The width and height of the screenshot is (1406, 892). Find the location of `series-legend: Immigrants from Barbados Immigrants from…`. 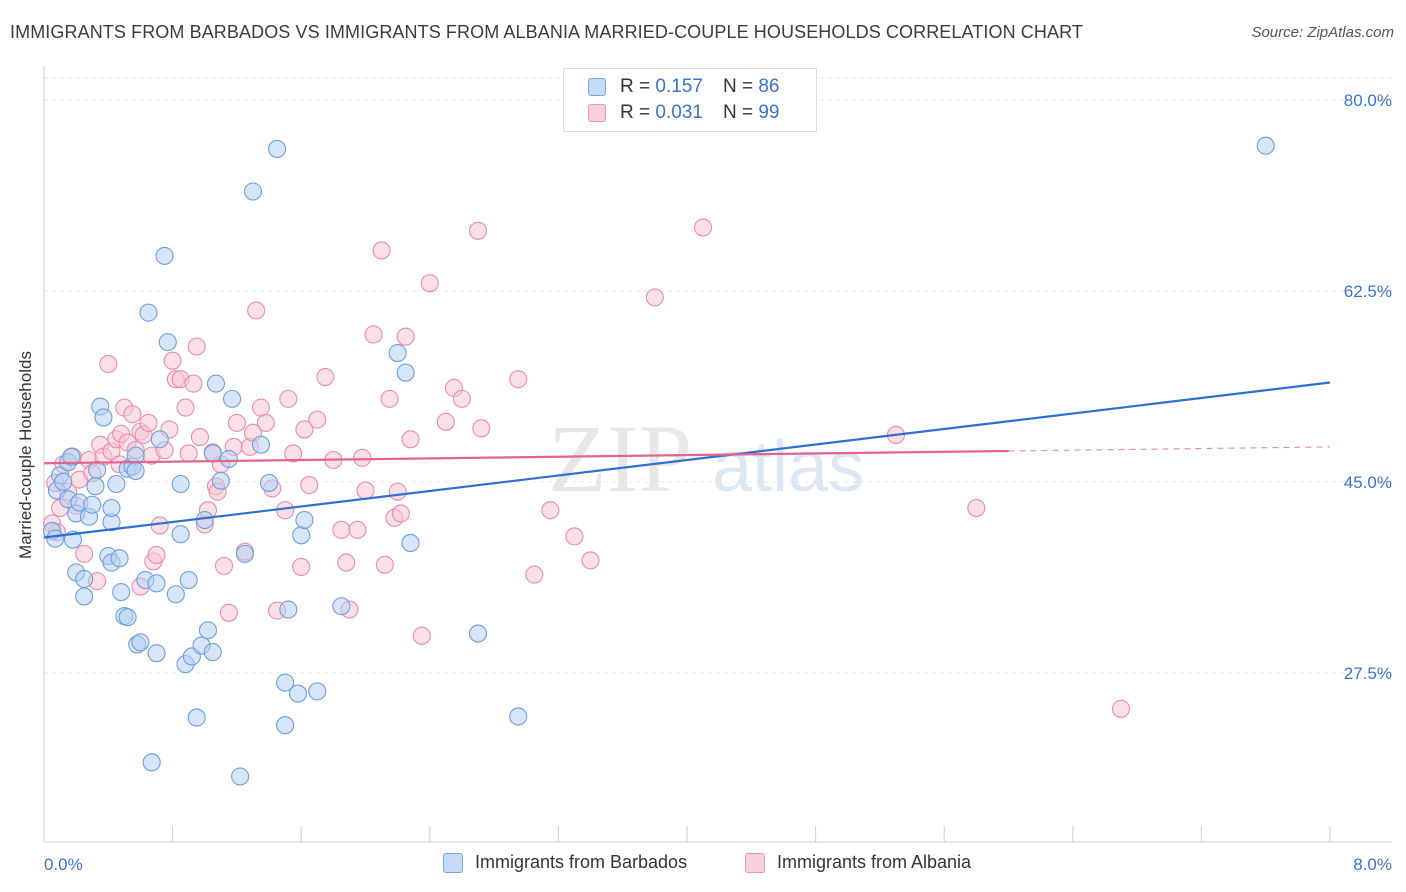

series-legend: Immigrants from Barbados Immigrants from… is located at coordinates (703, 865).